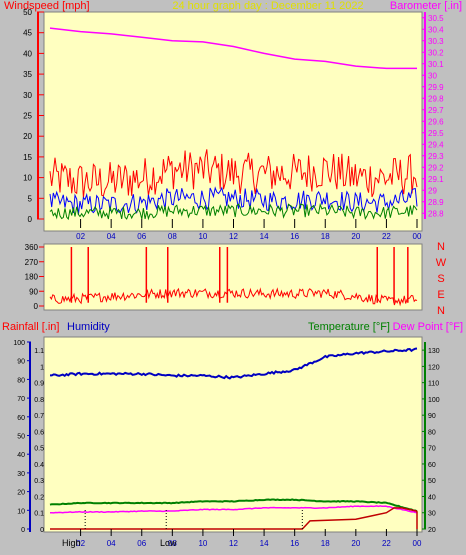 Image resolution: width=466 pixels, height=555 pixels. Describe the element at coordinates (233, 173) in the screenshot. I see `series-gust` at that location.